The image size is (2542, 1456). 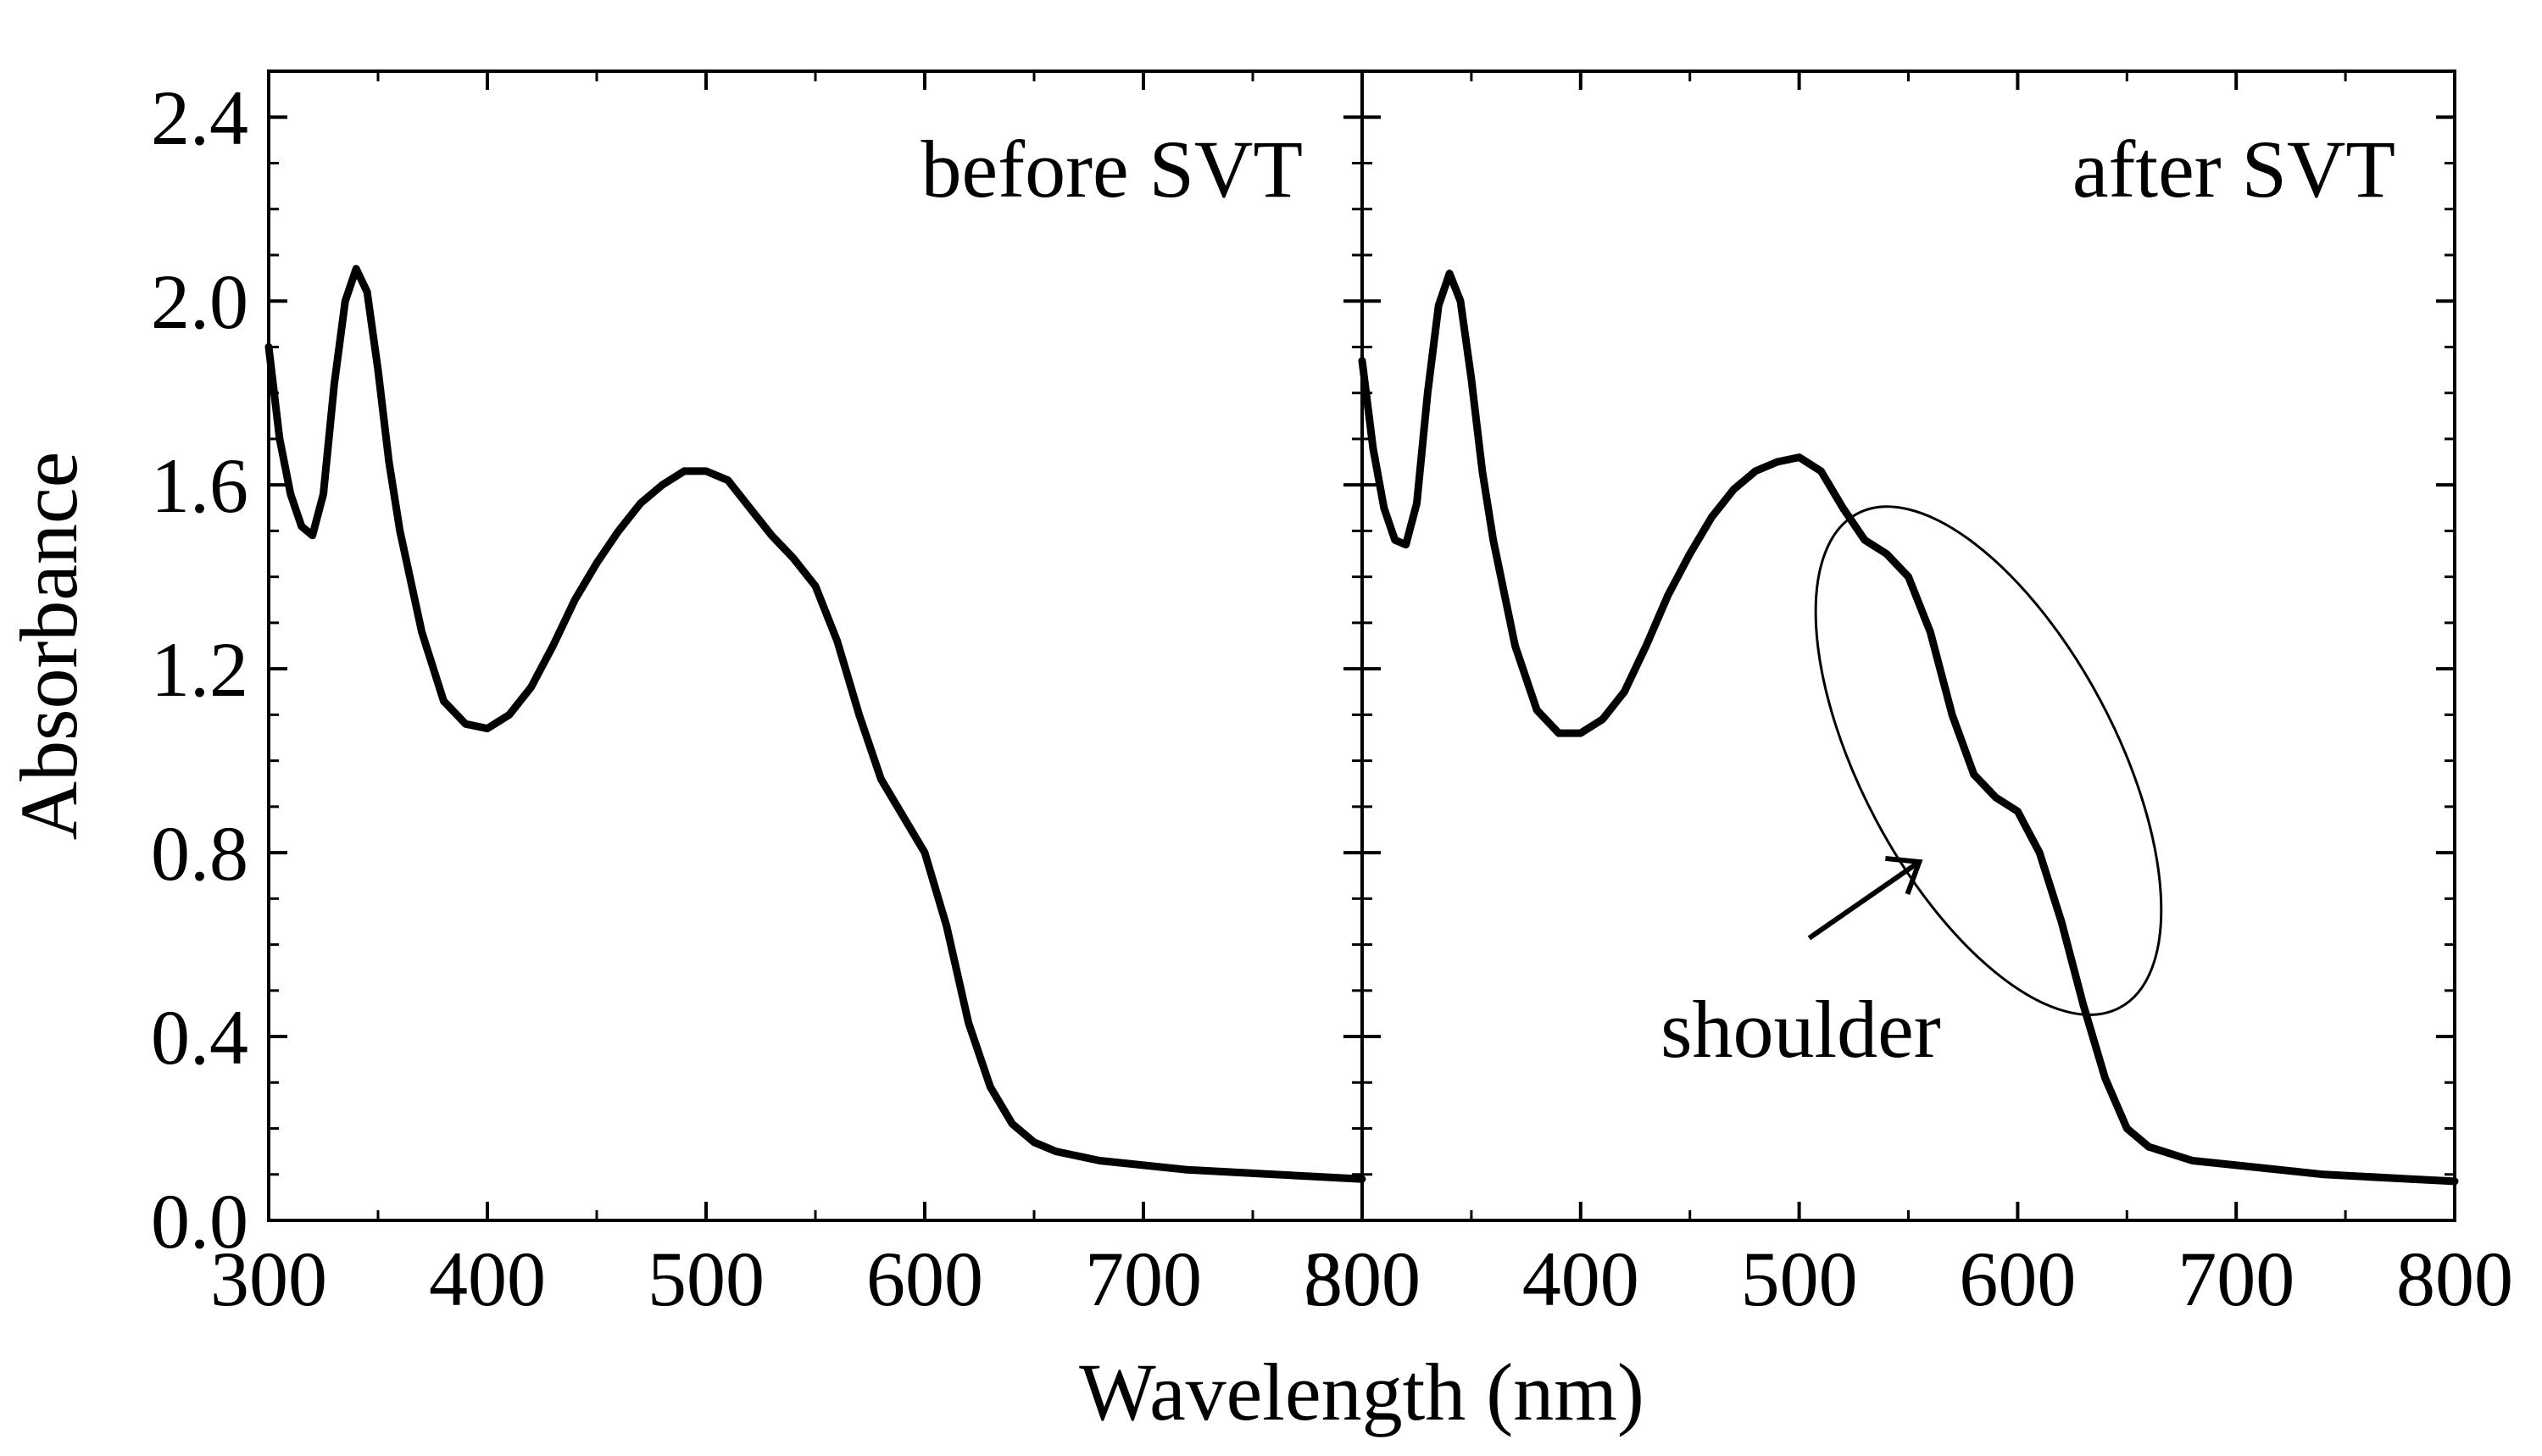 What do you see at coordinates (199, 1221) in the screenshot?
I see `y-tick-label: 0.0` at bounding box center [199, 1221].